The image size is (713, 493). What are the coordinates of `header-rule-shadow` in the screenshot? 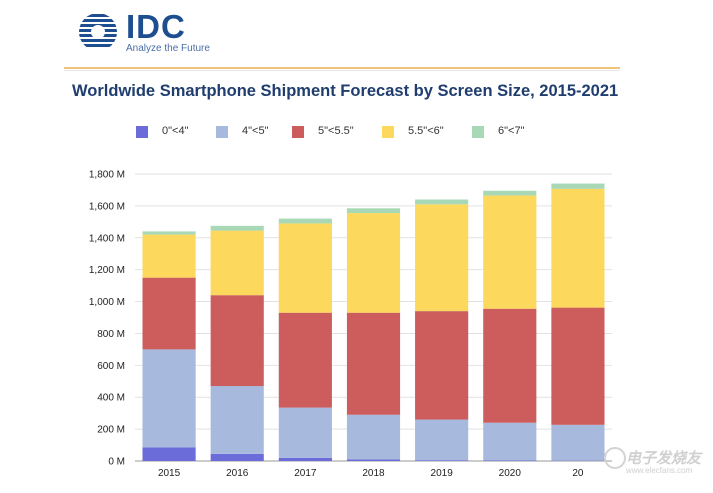 It's located at (342, 70).